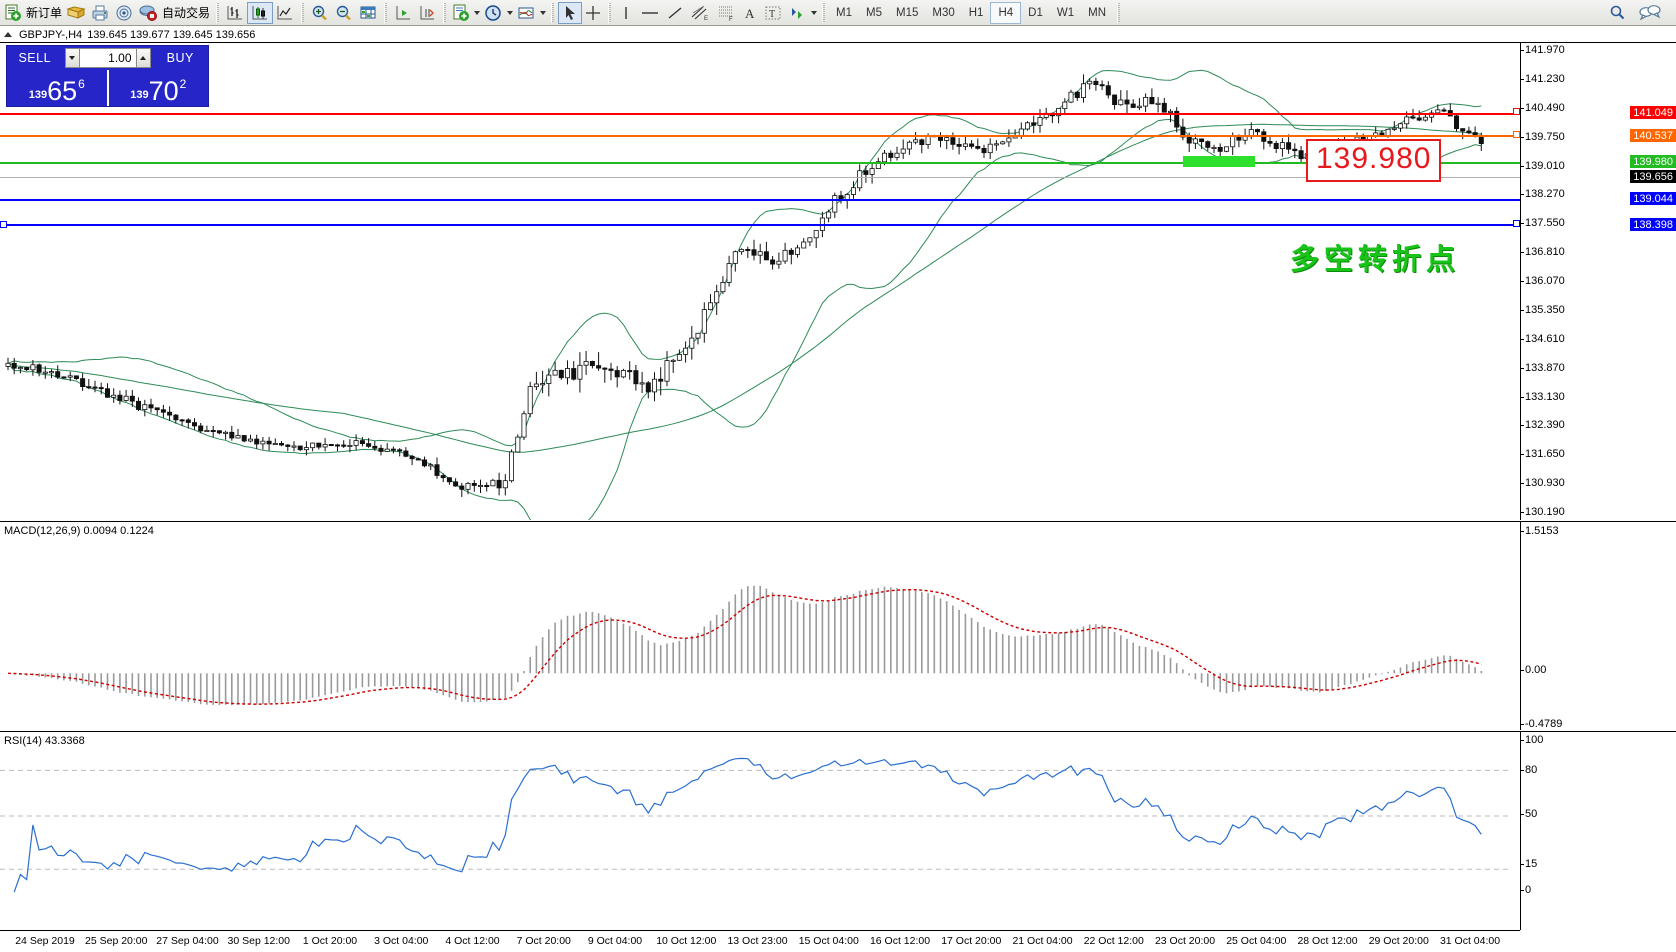 The image size is (1676, 952). I want to click on radar-icon, so click(124, 12).